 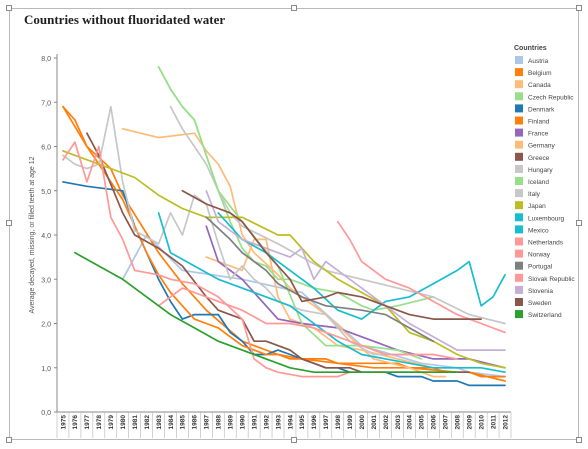 What do you see at coordinates (87, 422) in the screenshot?
I see `x-tick-label: 1977` at bounding box center [87, 422].